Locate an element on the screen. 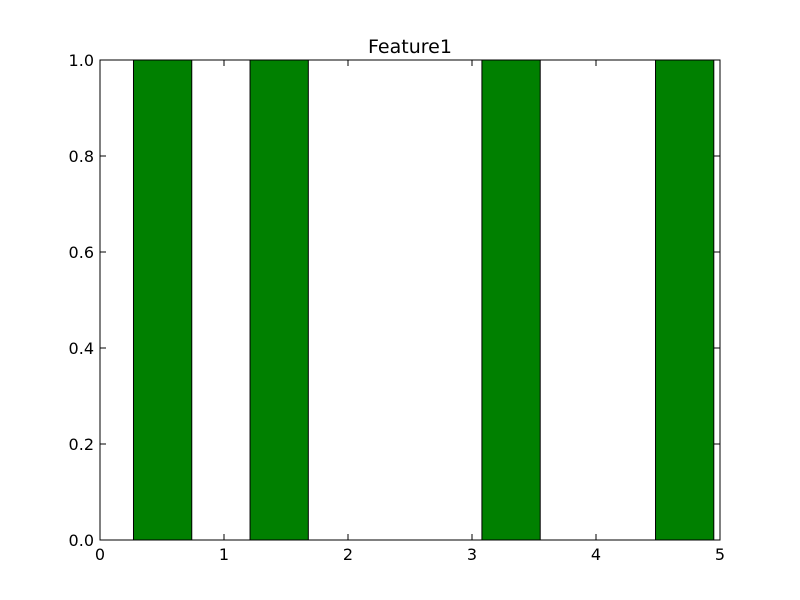 The height and width of the screenshot is (600, 800). x-tick-label: 3 is located at coordinates (472, 554).